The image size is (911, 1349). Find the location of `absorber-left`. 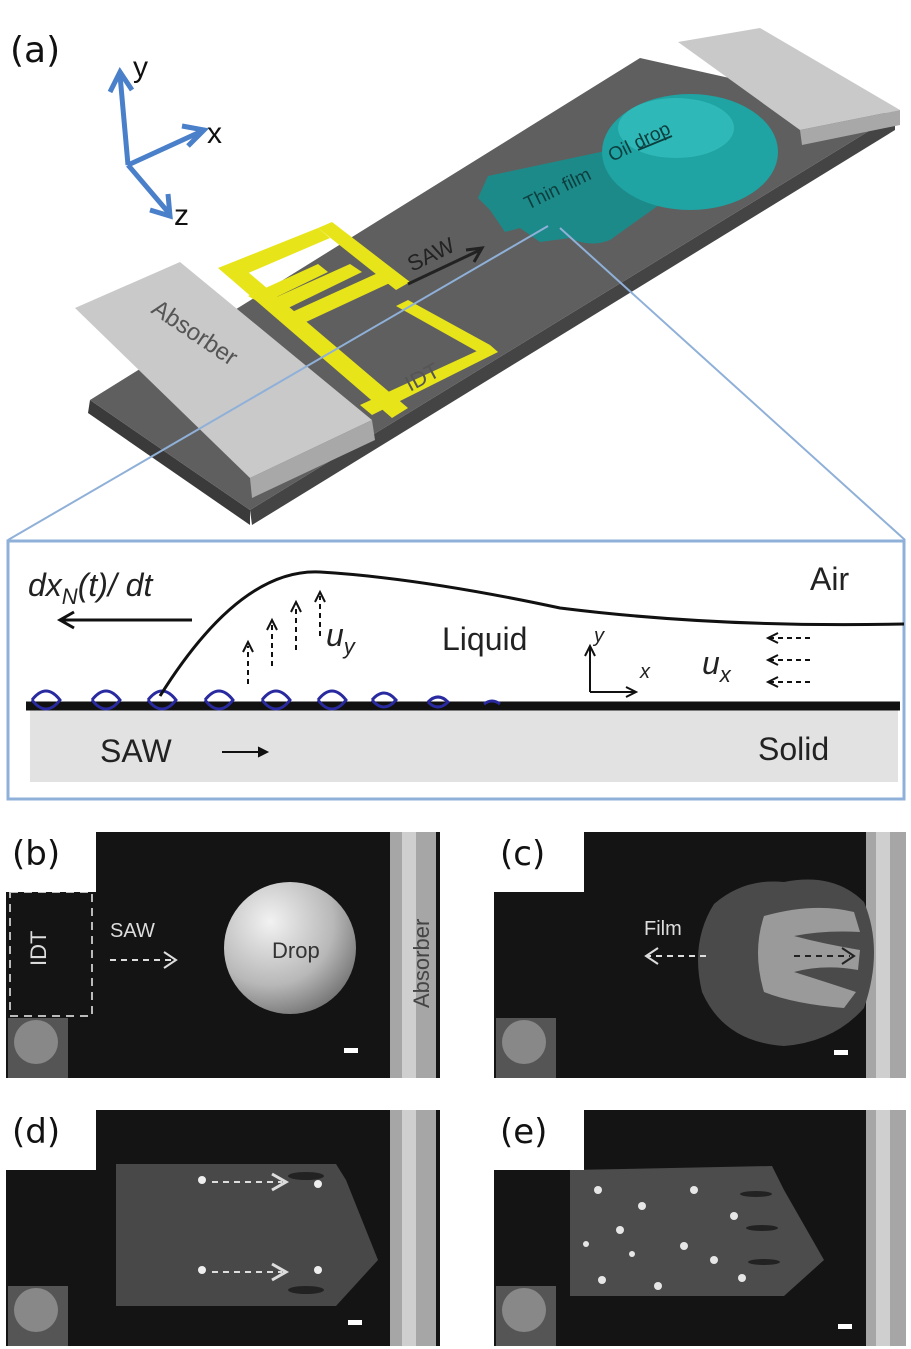

absorber-left is located at coordinates (223, 370).